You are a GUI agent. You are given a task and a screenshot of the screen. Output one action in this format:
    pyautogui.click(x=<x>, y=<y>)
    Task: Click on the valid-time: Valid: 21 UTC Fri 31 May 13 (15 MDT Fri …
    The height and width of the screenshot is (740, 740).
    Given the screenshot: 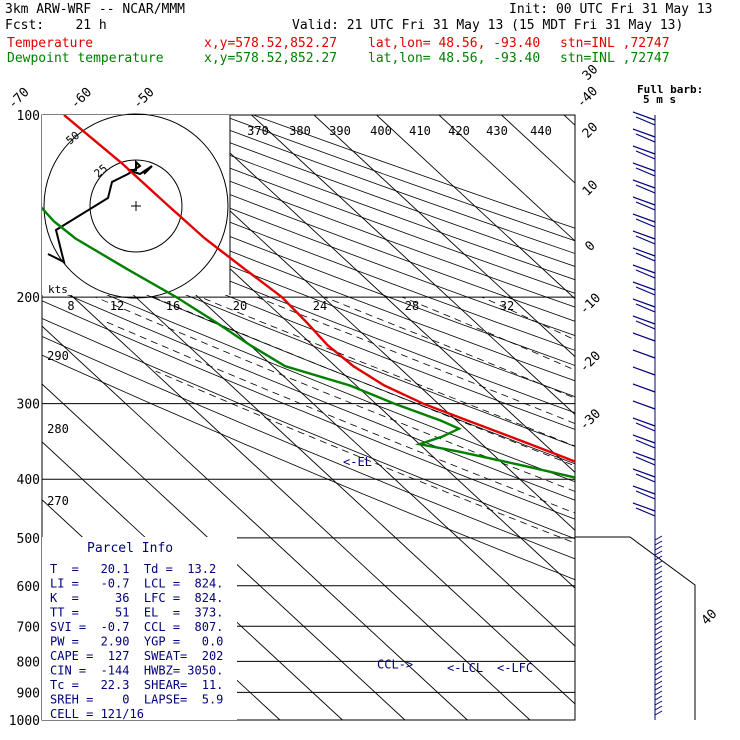 What is the action you would take?
    pyautogui.click(x=488, y=25)
    